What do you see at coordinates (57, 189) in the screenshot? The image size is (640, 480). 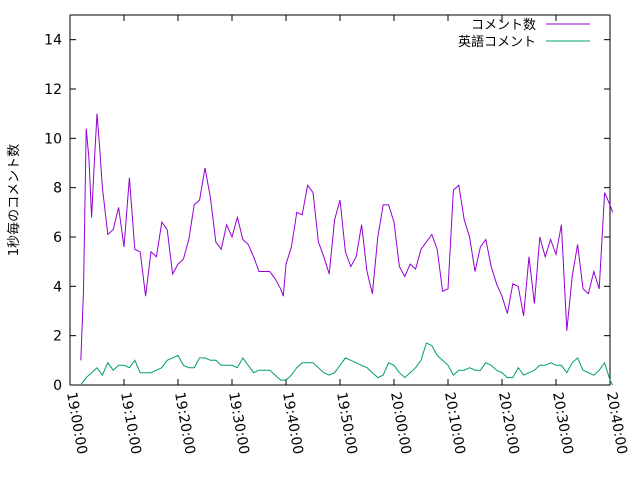 I see `y-tick-label: 8` at bounding box center [57, 189].